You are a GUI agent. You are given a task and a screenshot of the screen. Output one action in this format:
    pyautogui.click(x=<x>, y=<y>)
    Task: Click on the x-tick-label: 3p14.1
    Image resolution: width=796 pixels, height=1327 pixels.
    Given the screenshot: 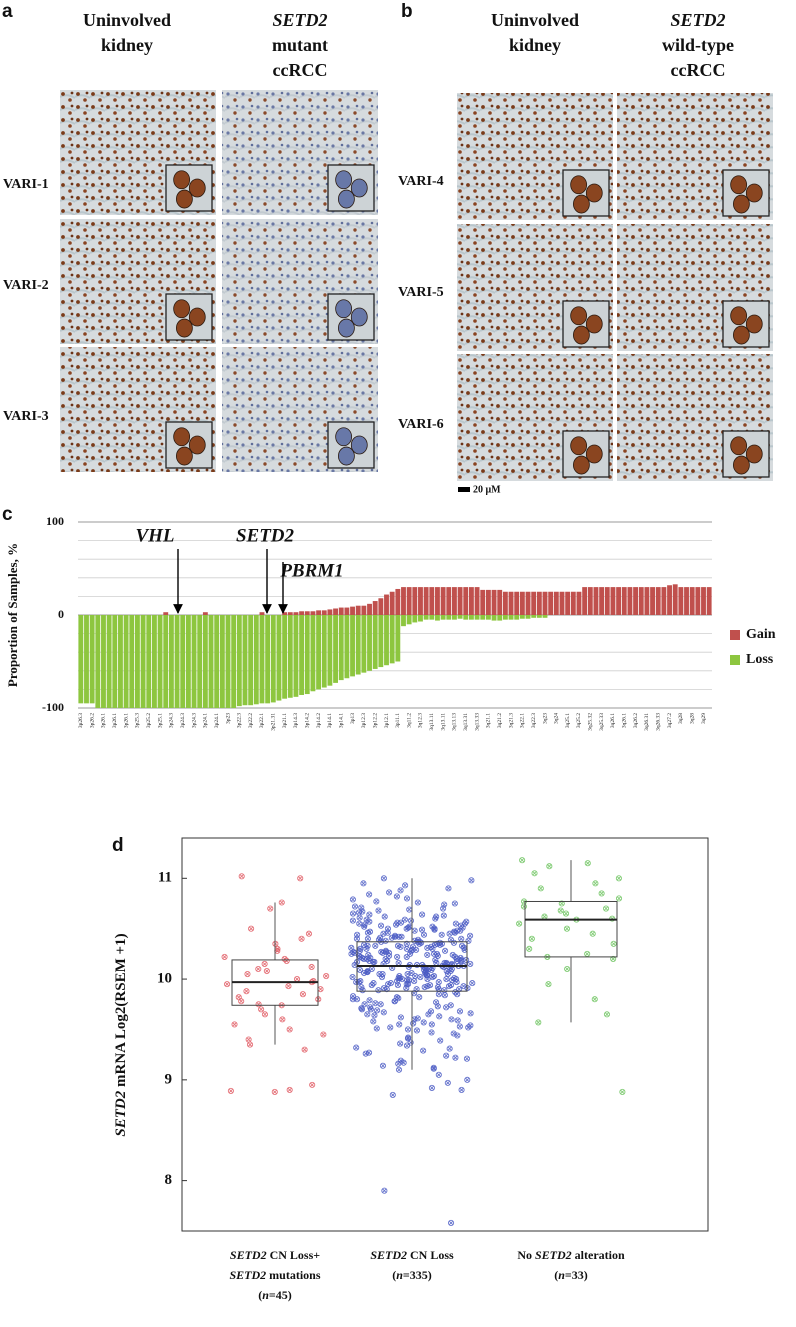 What is the action you would take?
    pyautogui.click(x=330, y=720)
    